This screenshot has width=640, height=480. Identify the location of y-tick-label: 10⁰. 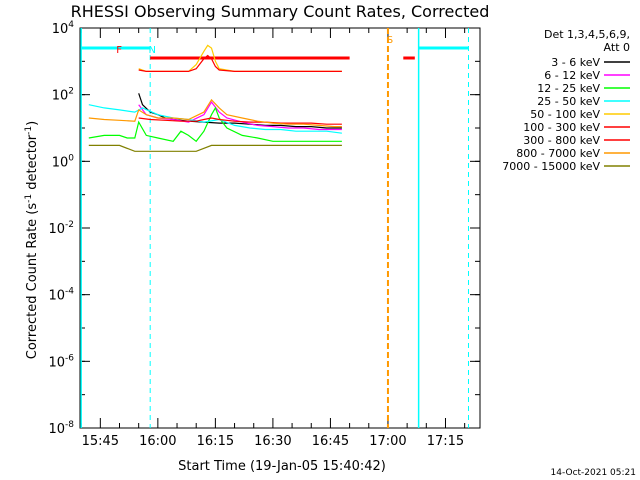
(63, 161).